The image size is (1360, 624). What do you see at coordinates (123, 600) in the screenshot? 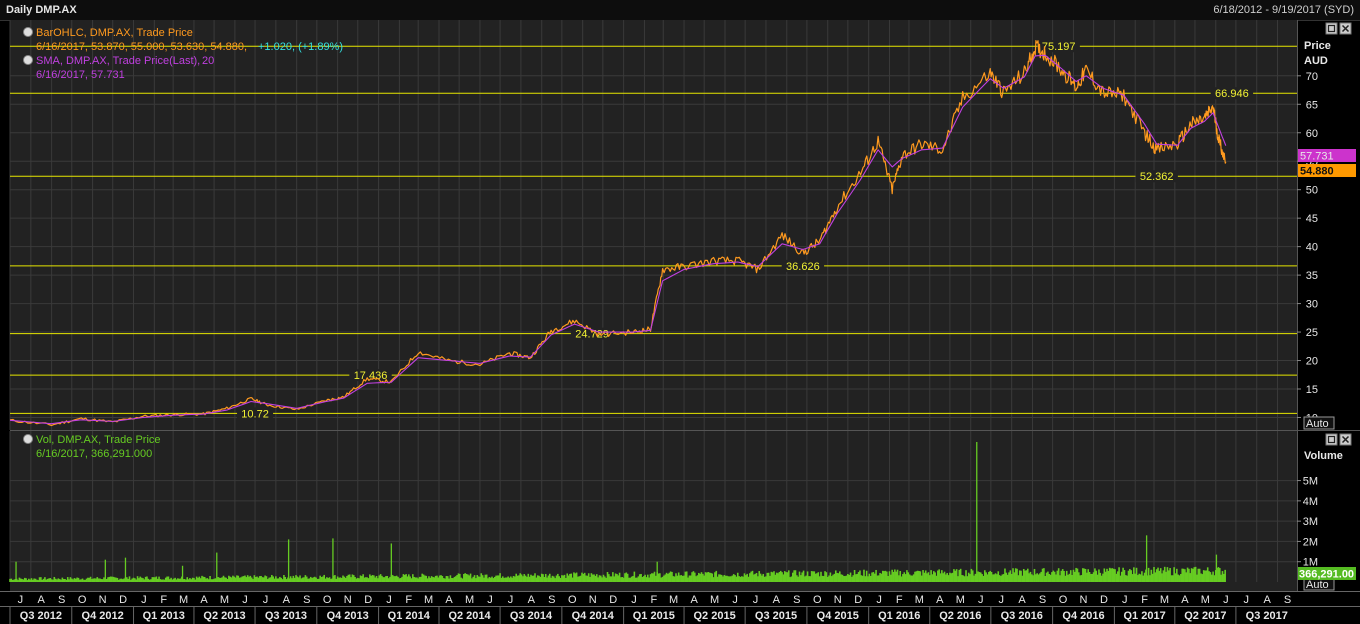
I see `month-label: D` at bounding box center [123, 600].